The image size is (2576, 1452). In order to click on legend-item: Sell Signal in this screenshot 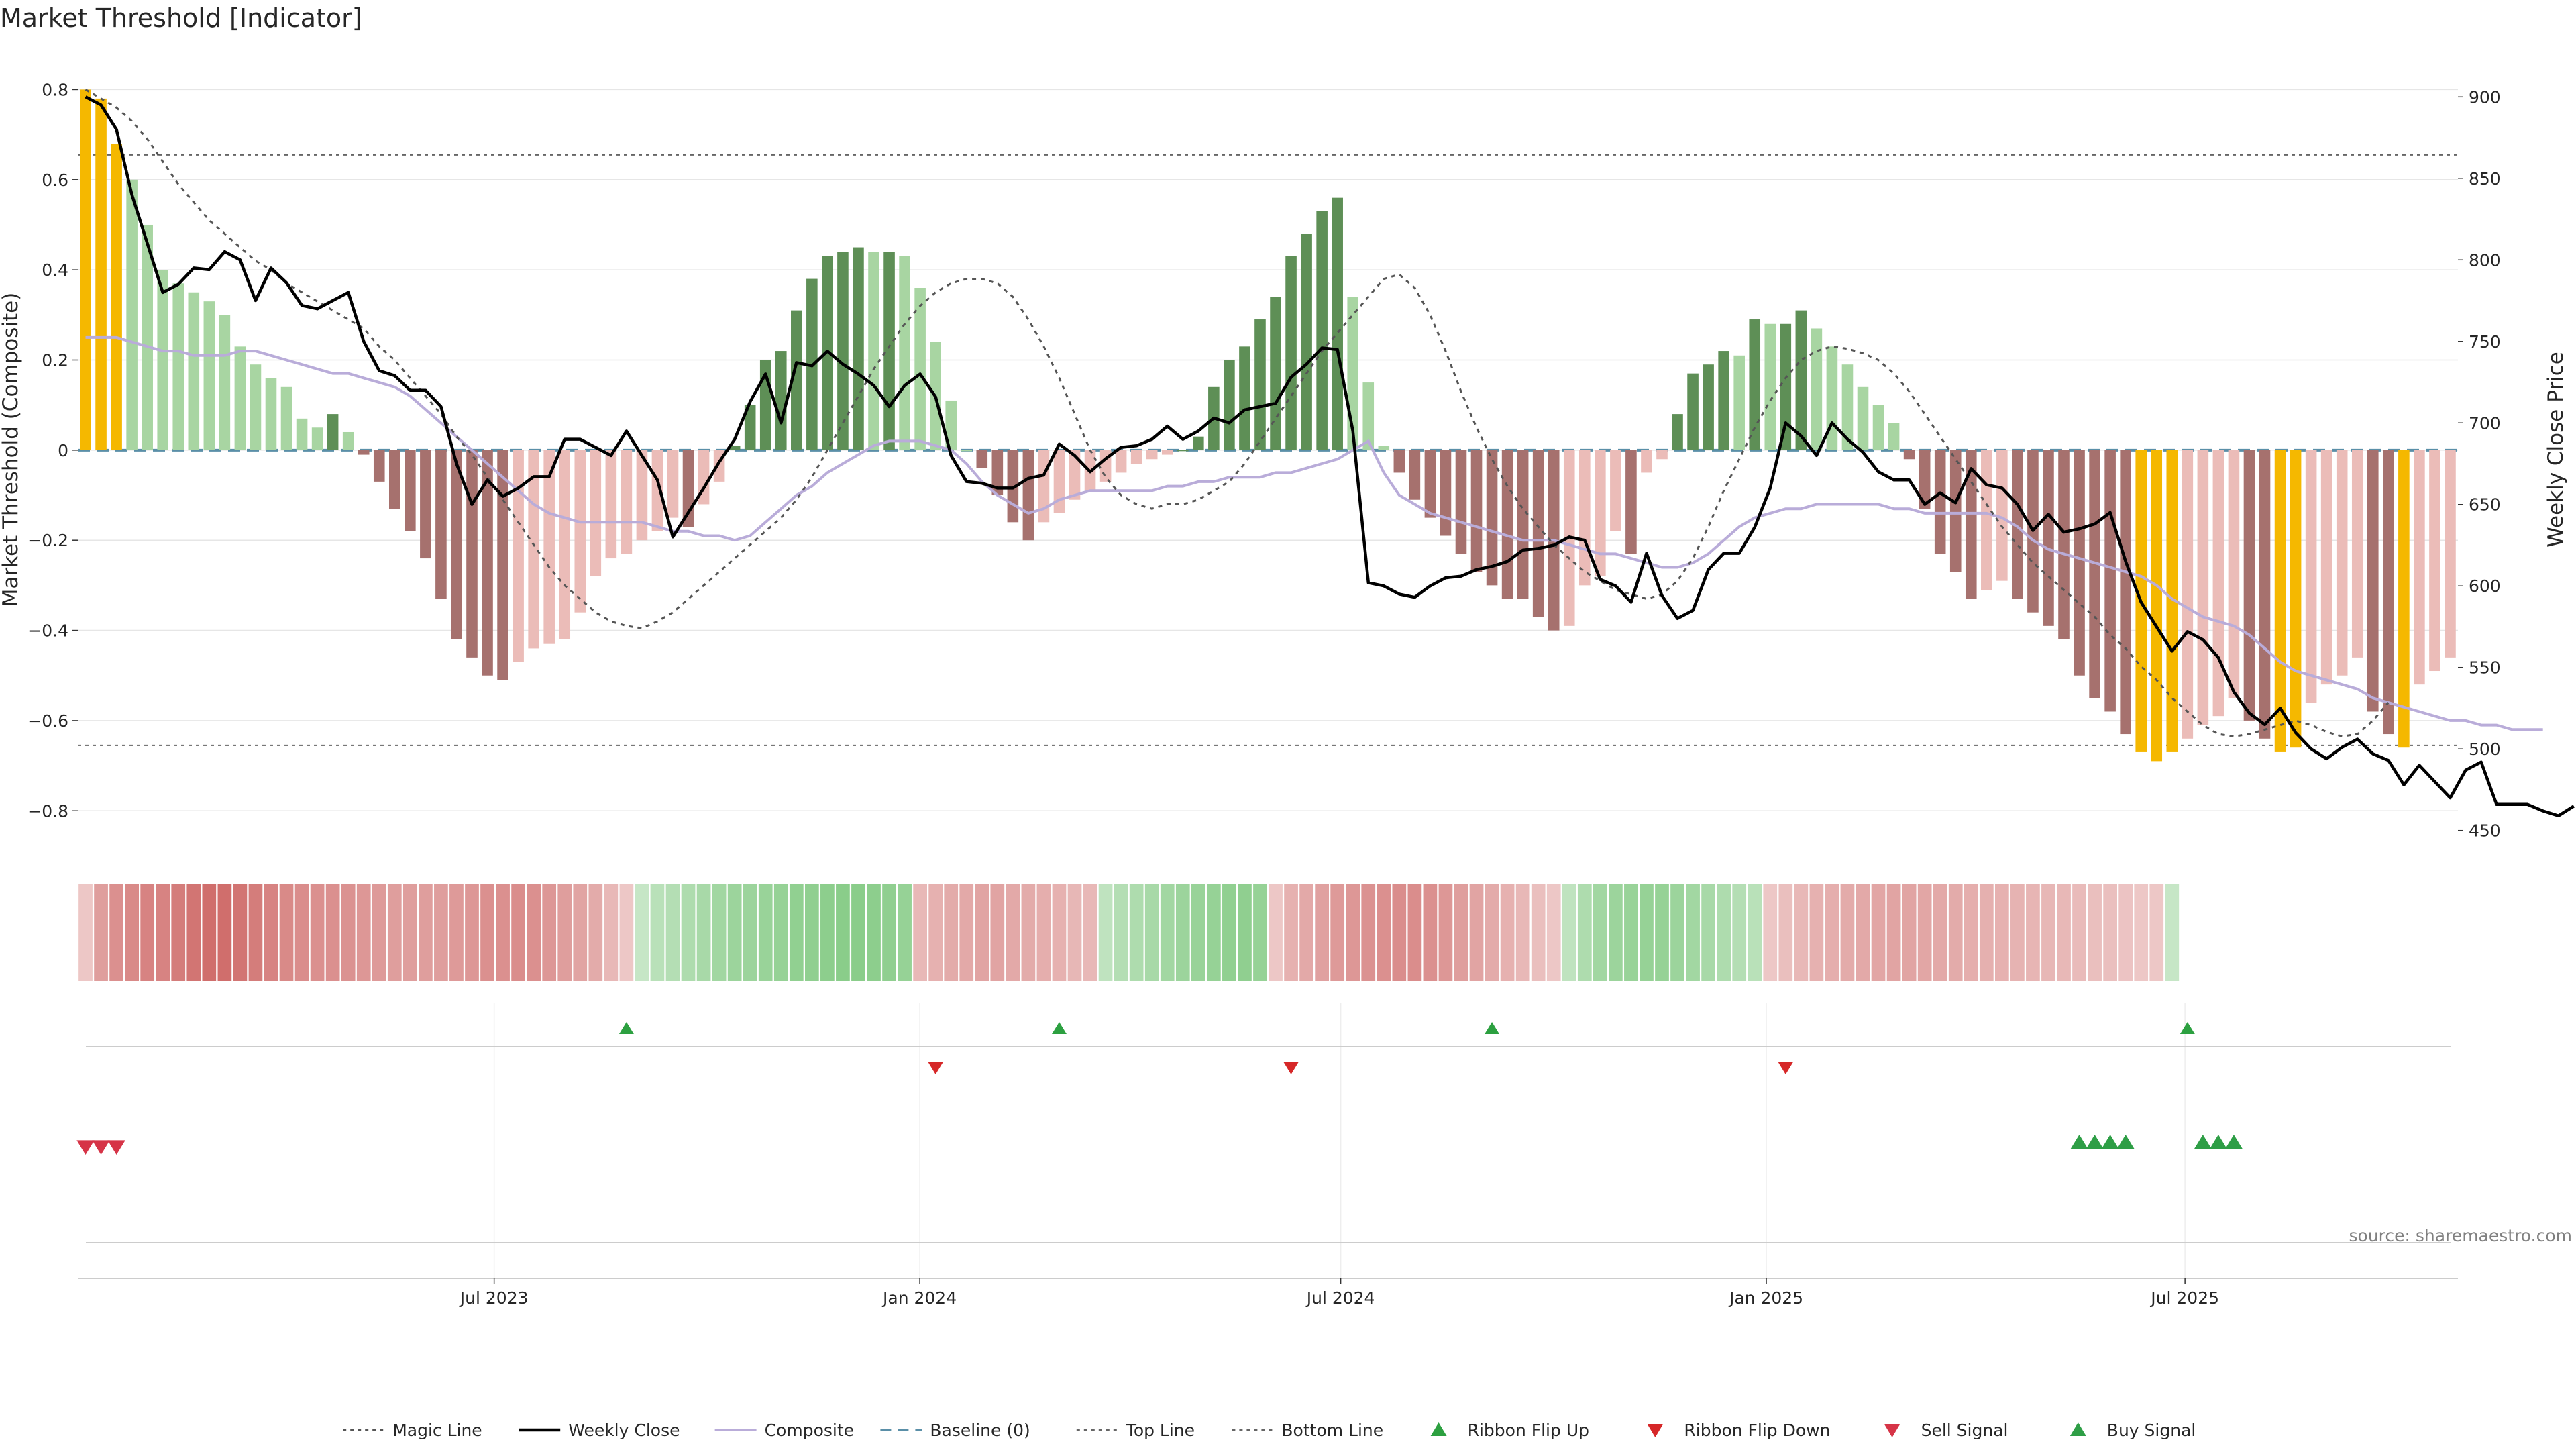, I will do `click(1946, 1430)`.